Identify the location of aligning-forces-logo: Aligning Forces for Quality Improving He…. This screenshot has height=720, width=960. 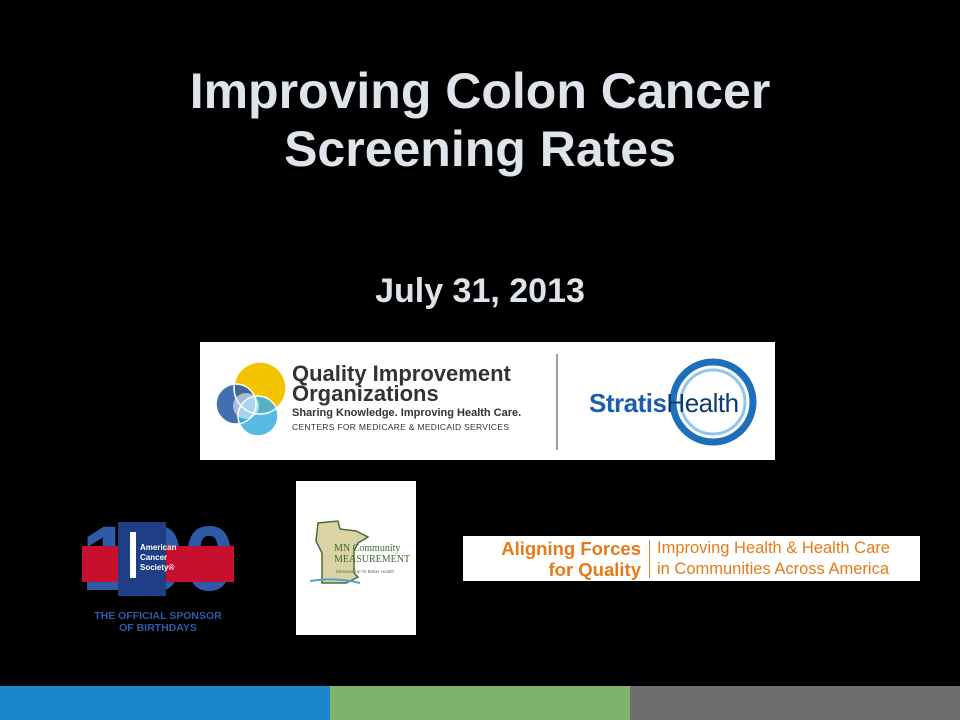
(691, 558).